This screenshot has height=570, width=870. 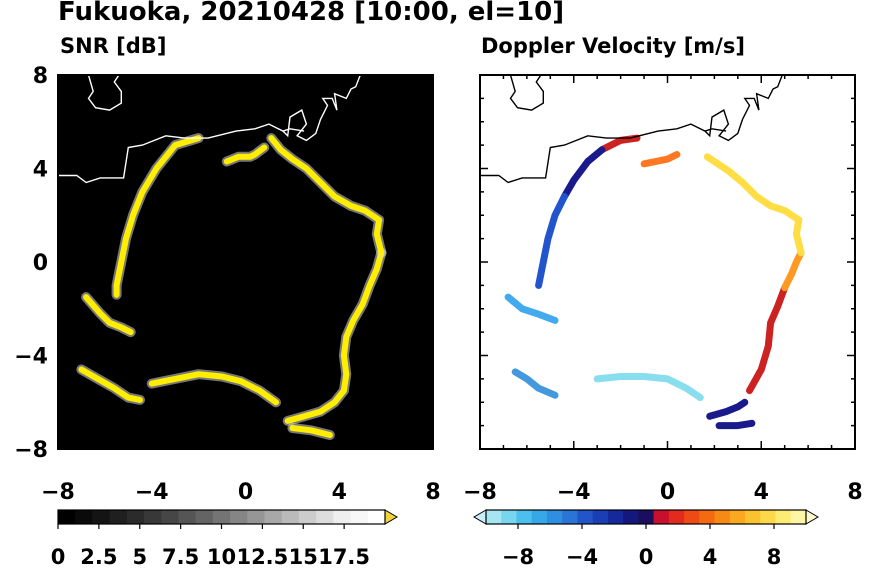 What do you see at coordinates (303, 557) in the screenshot?
I see `snr-colorbar-tick-label: 15` at bounding box center [303, 557].